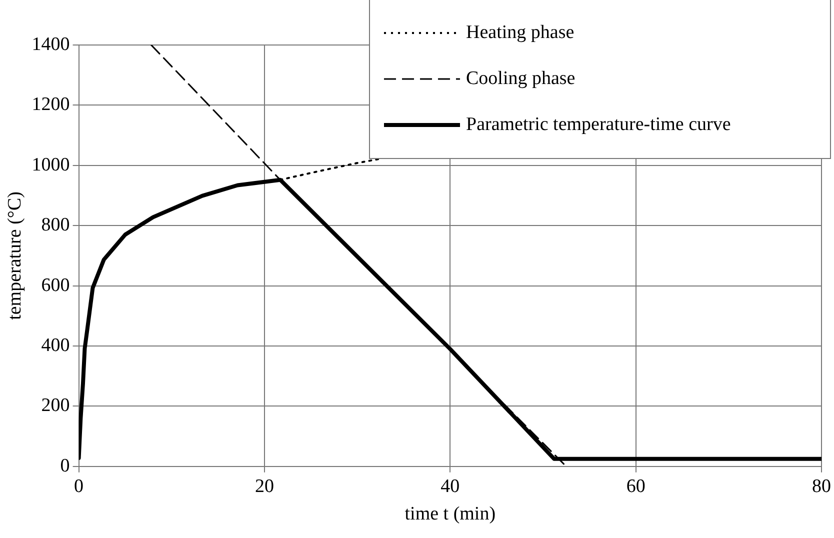  What do you see at coordinates (821, 486) in the screenshot?
I see `x-tick-label: 80` at bounding box center [821, 486].